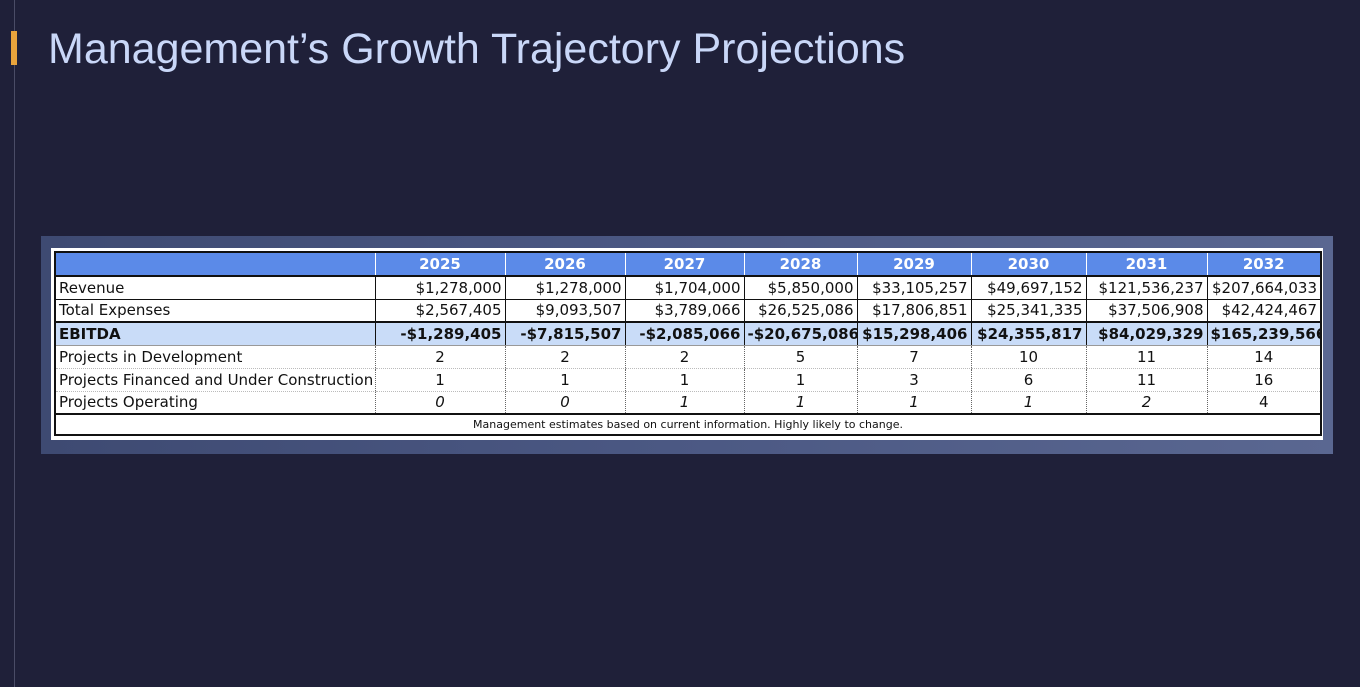 The image size is (1360, 687). I want to click on table-cell: $42,424,467, so click(1263, 311).